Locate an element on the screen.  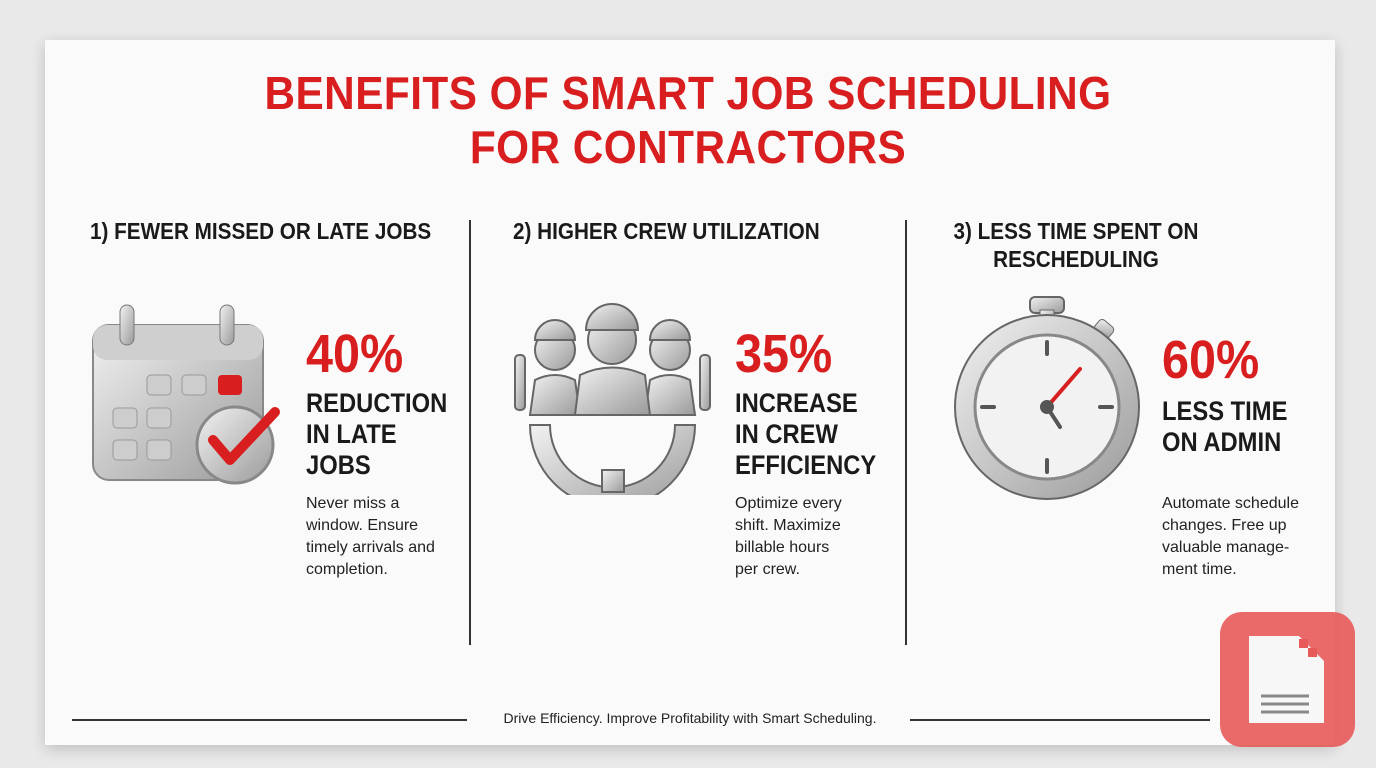
description-line: per crew. is located at coordinates (767, 569).